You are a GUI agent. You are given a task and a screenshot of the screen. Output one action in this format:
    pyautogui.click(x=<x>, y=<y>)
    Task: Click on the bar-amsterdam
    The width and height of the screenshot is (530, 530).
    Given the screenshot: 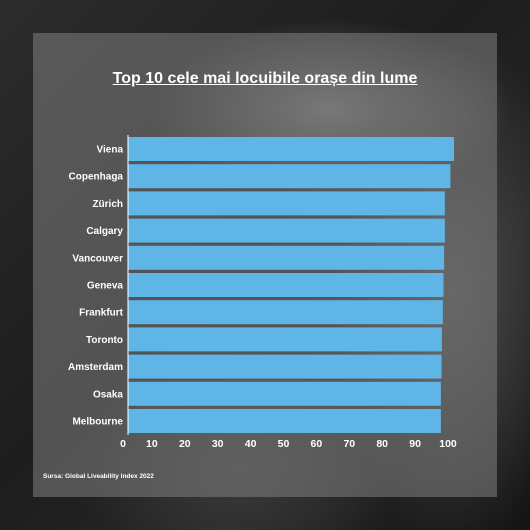 What is the action you would take?
    pyautogui.click(x=285, y=366)
    